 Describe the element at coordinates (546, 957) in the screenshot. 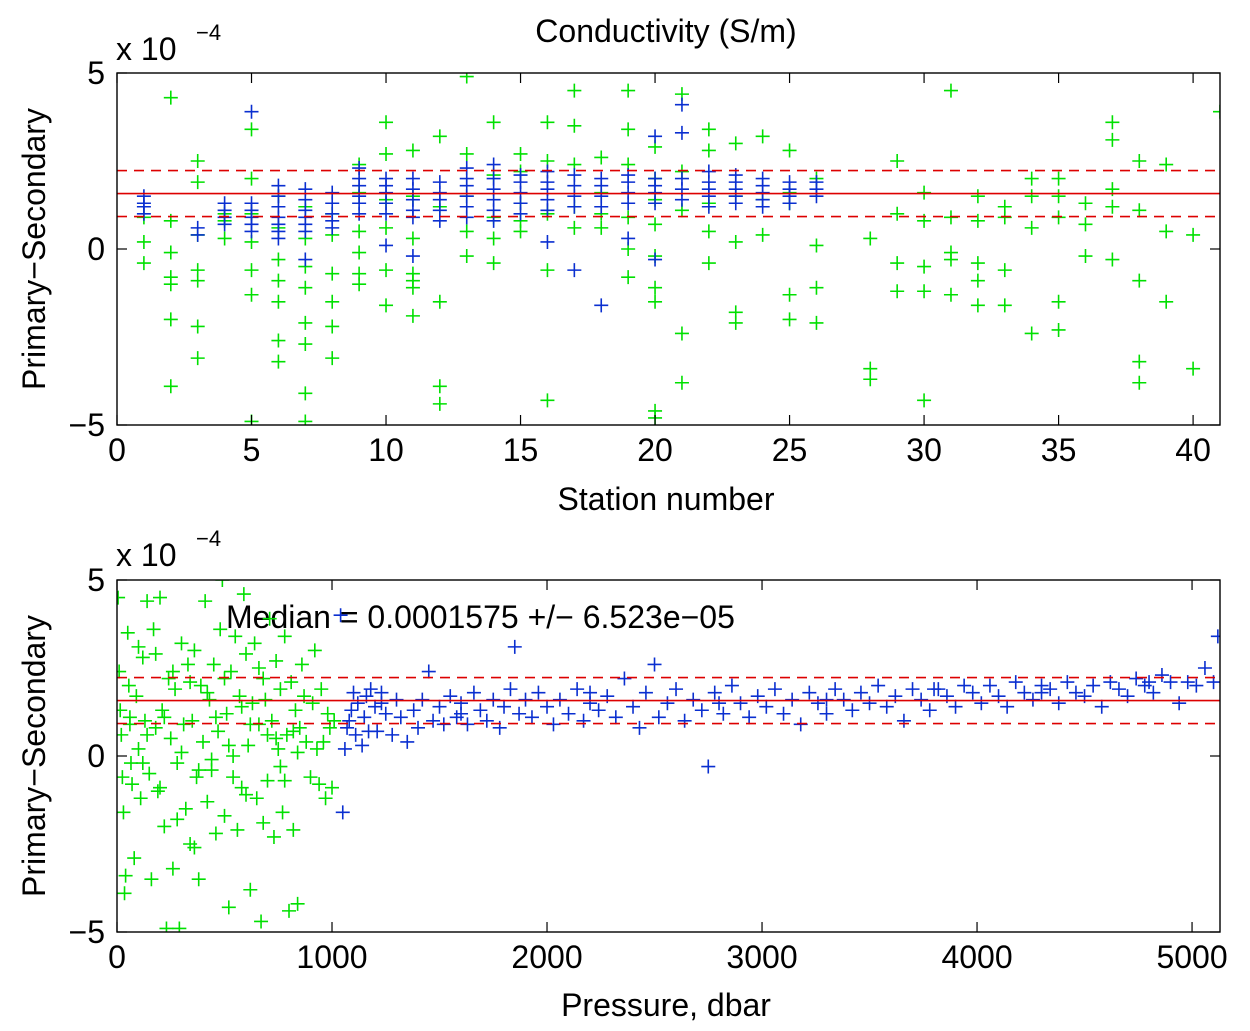

I see `x-tick-label: 2000` at that location.